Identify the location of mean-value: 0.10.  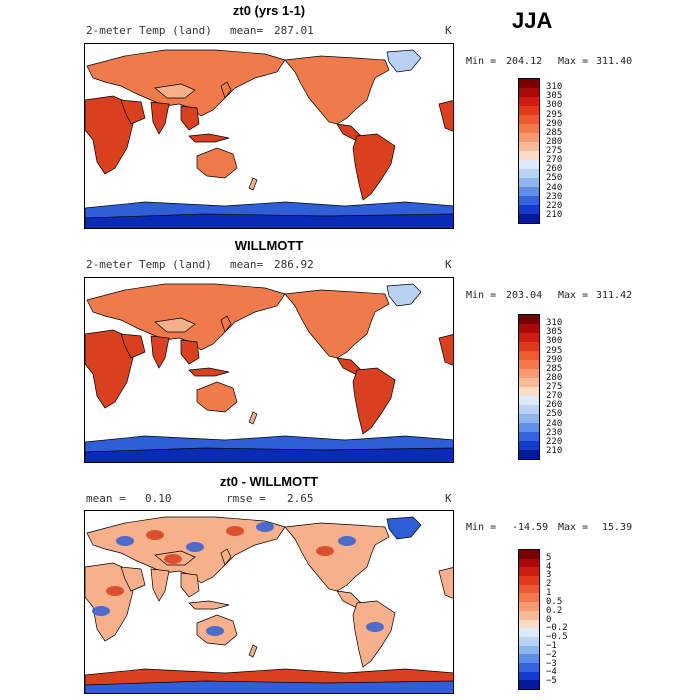
(158, 498).